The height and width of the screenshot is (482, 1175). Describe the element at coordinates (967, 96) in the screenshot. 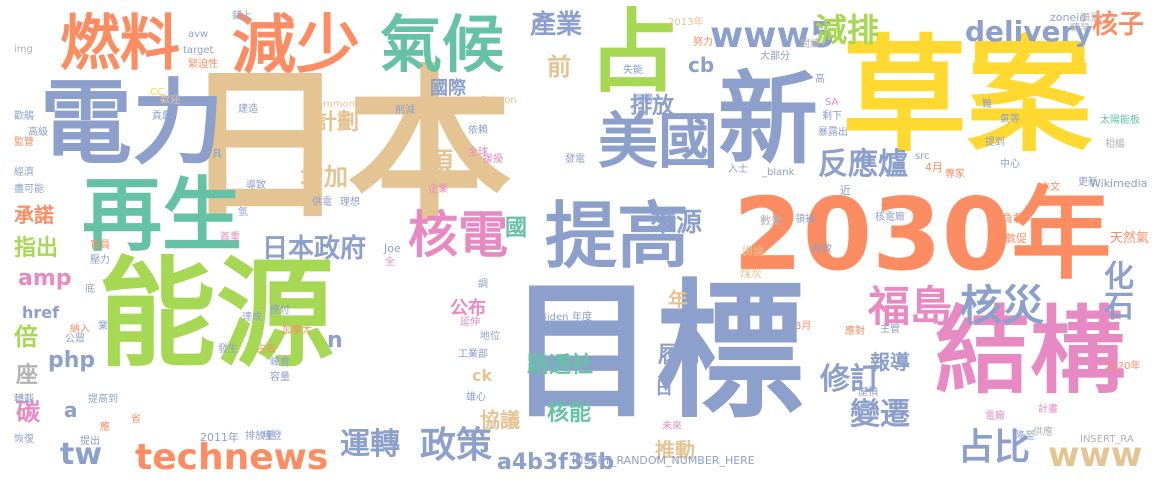

I see `word: 草案` at that location.